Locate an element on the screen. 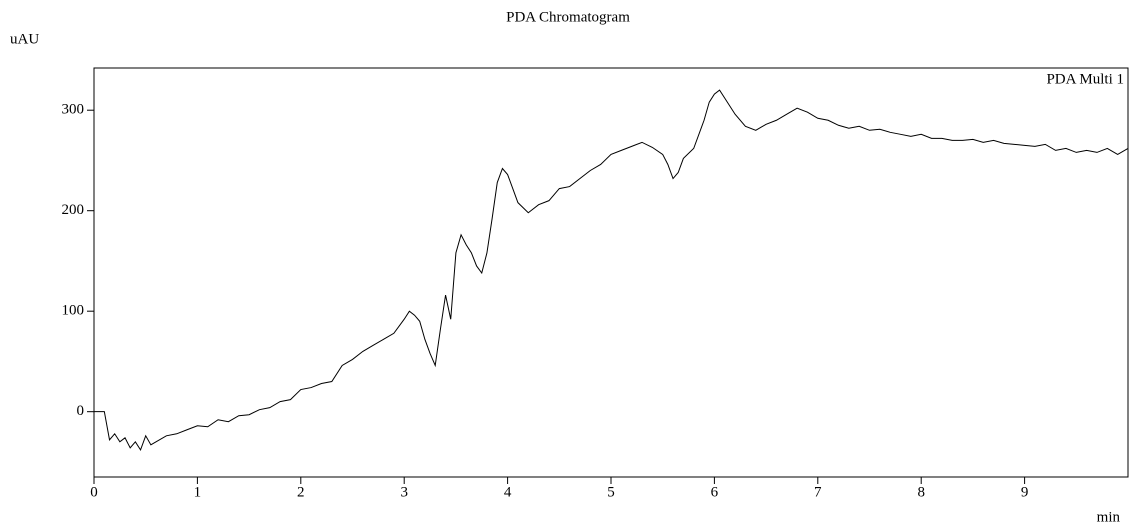 This screenshot has width=1137, height=531. y-axis-label: uAU is located at coordinates (24, 39).